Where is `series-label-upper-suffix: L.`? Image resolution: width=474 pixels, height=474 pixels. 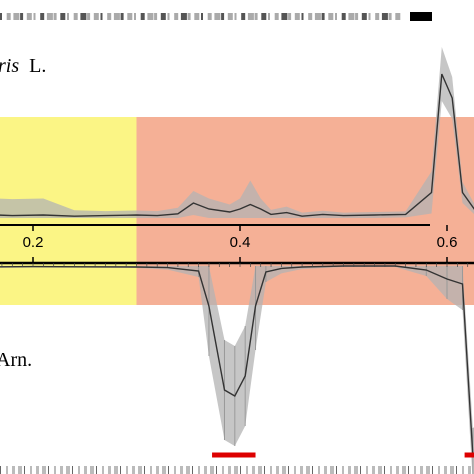 series-label-upper-suffix: L. is located at coordinates (37, 66).